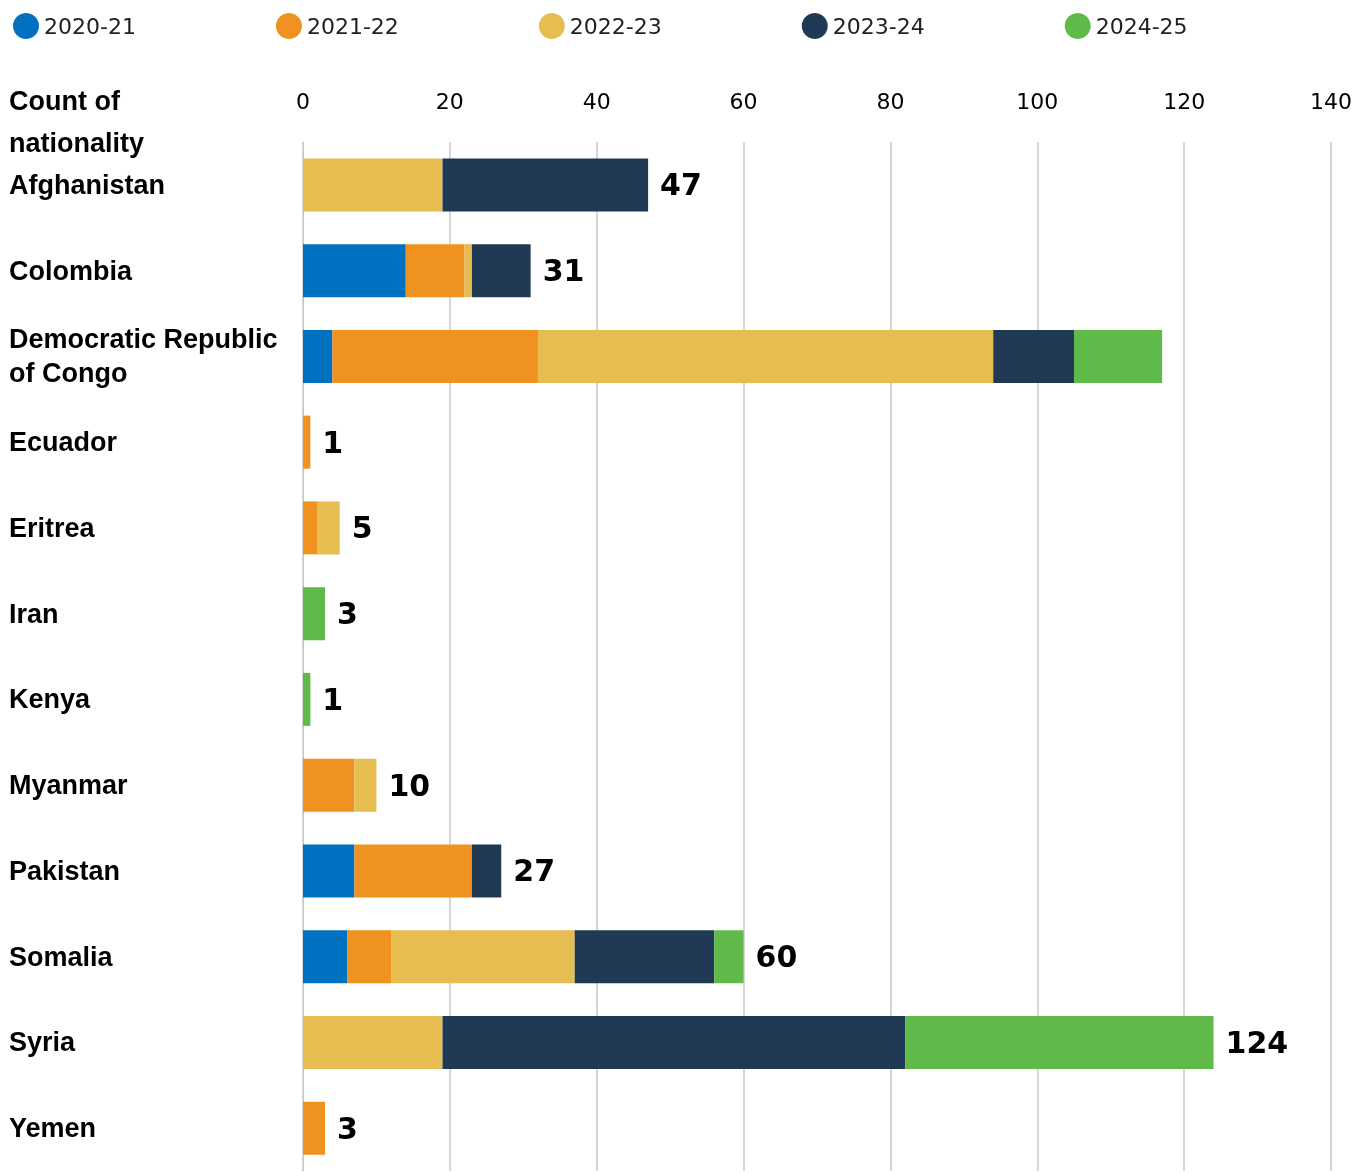 The width and height of the screenshot is (1355, 1173). I want to click on x-tick-label: 0, so click(303, 101).